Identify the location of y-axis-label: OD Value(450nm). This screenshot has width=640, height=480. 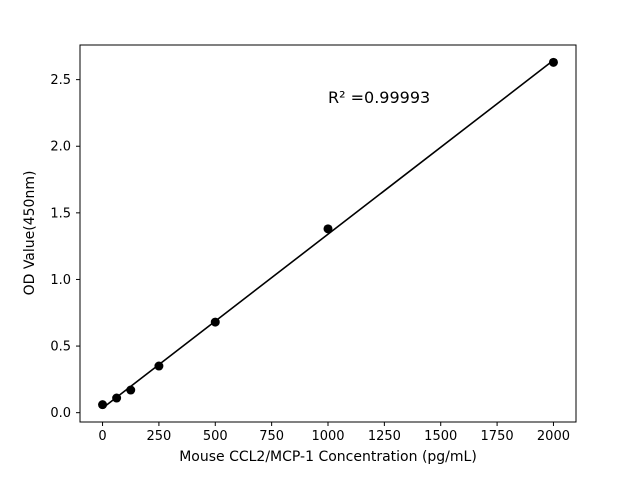
(30, 233).